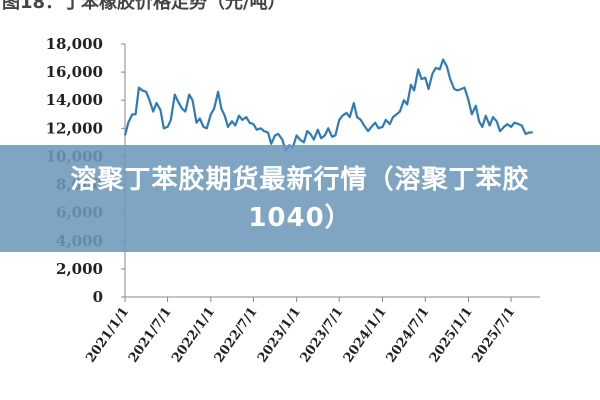  Describe the element at coordinates (150, 335) in the screenshot. I see `x-tick-label: 2021/7/1` at that location.